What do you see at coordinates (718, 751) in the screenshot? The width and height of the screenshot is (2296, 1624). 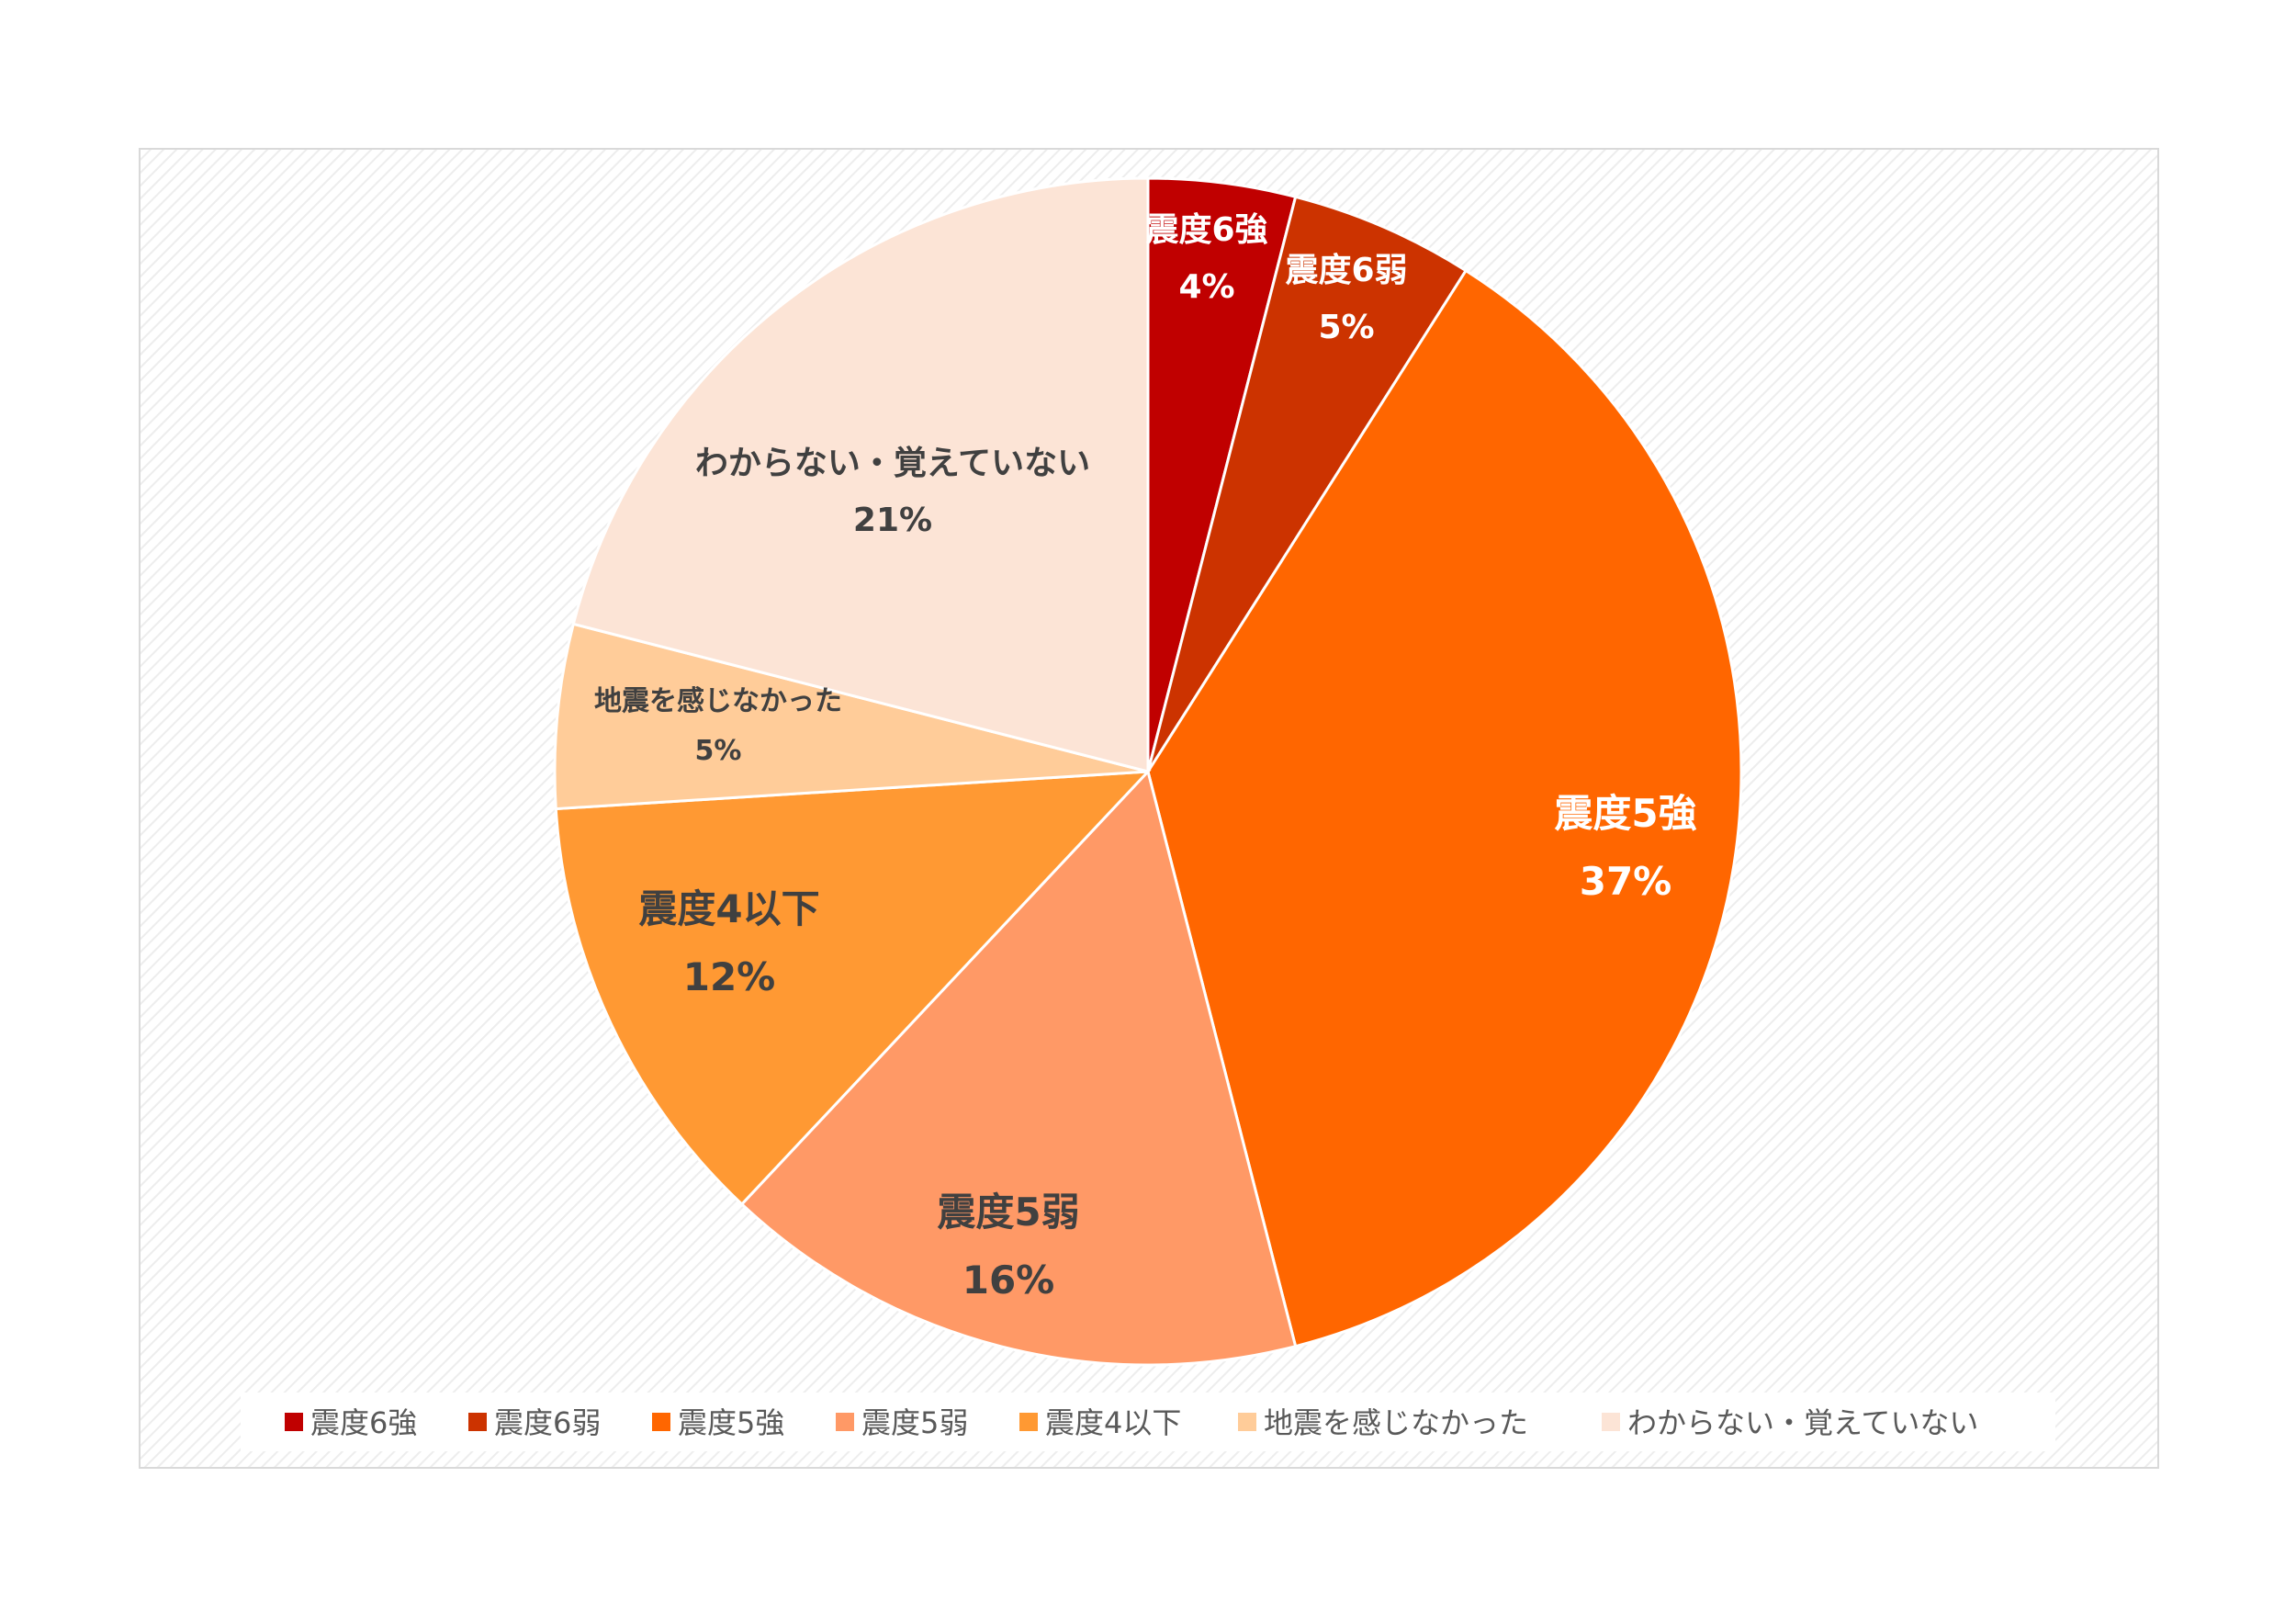 I see `slice-label-value-6: 5%` at bounding box center [718, 751].